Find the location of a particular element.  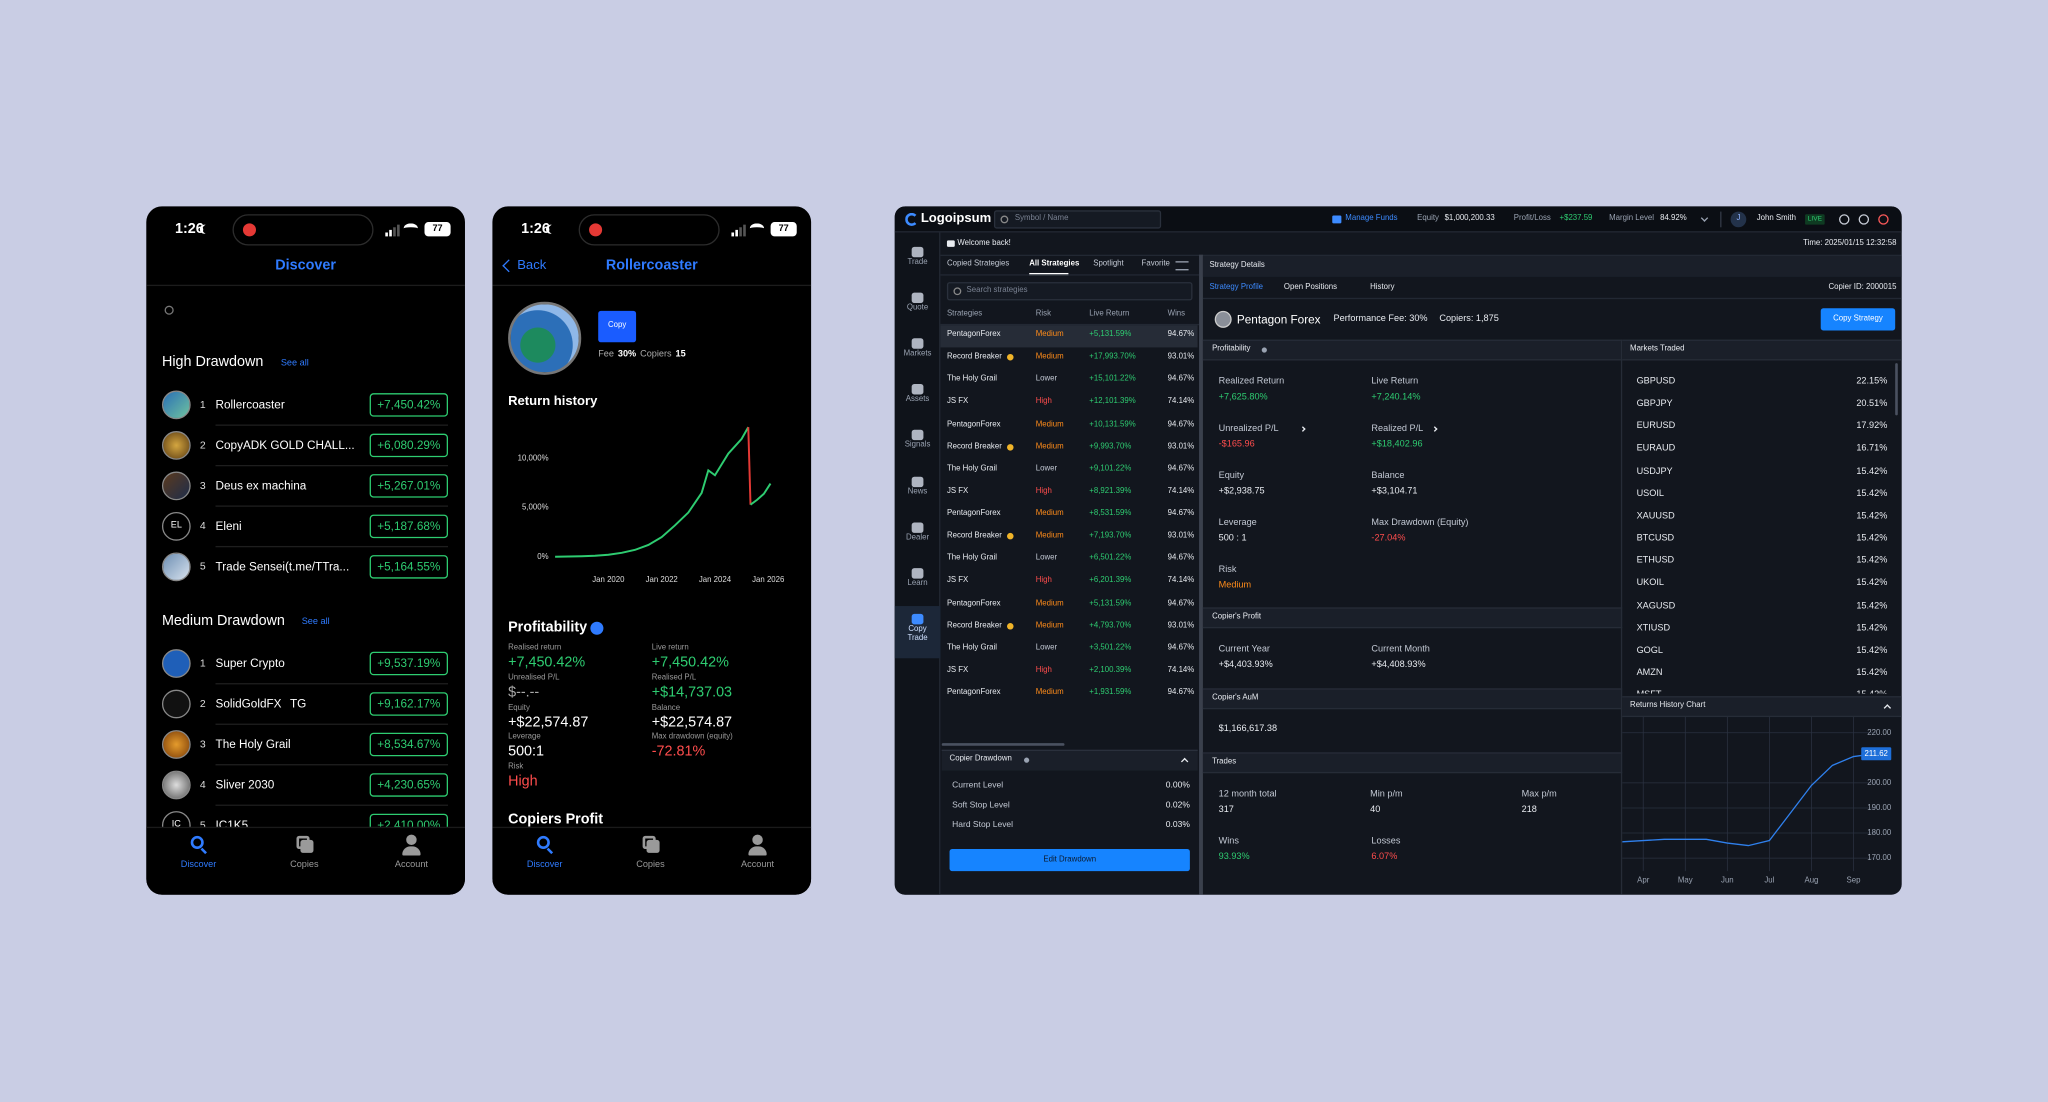

nav-label: News is located at coordinates (917, 491).